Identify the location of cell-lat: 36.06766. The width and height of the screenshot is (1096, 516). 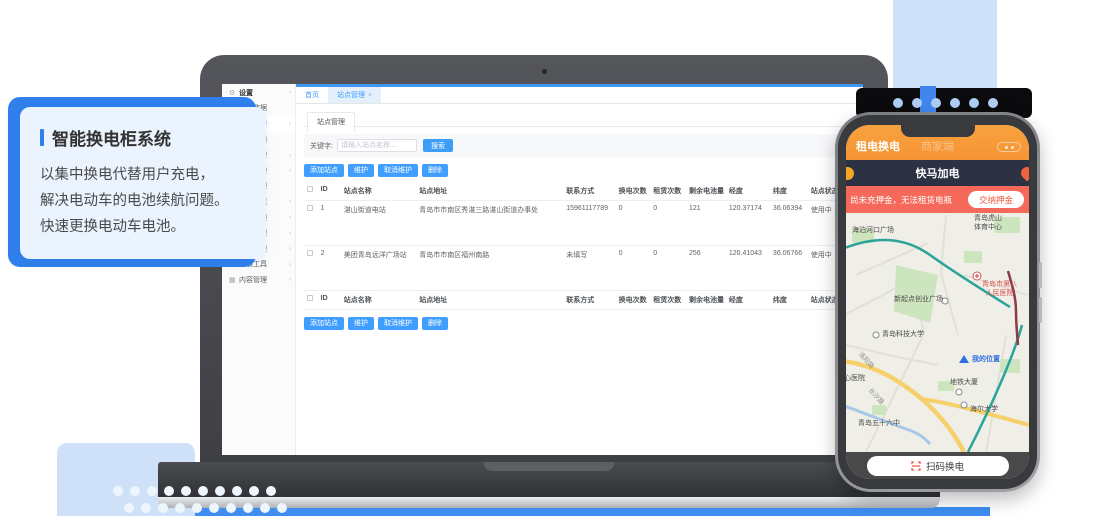
(788, 268).